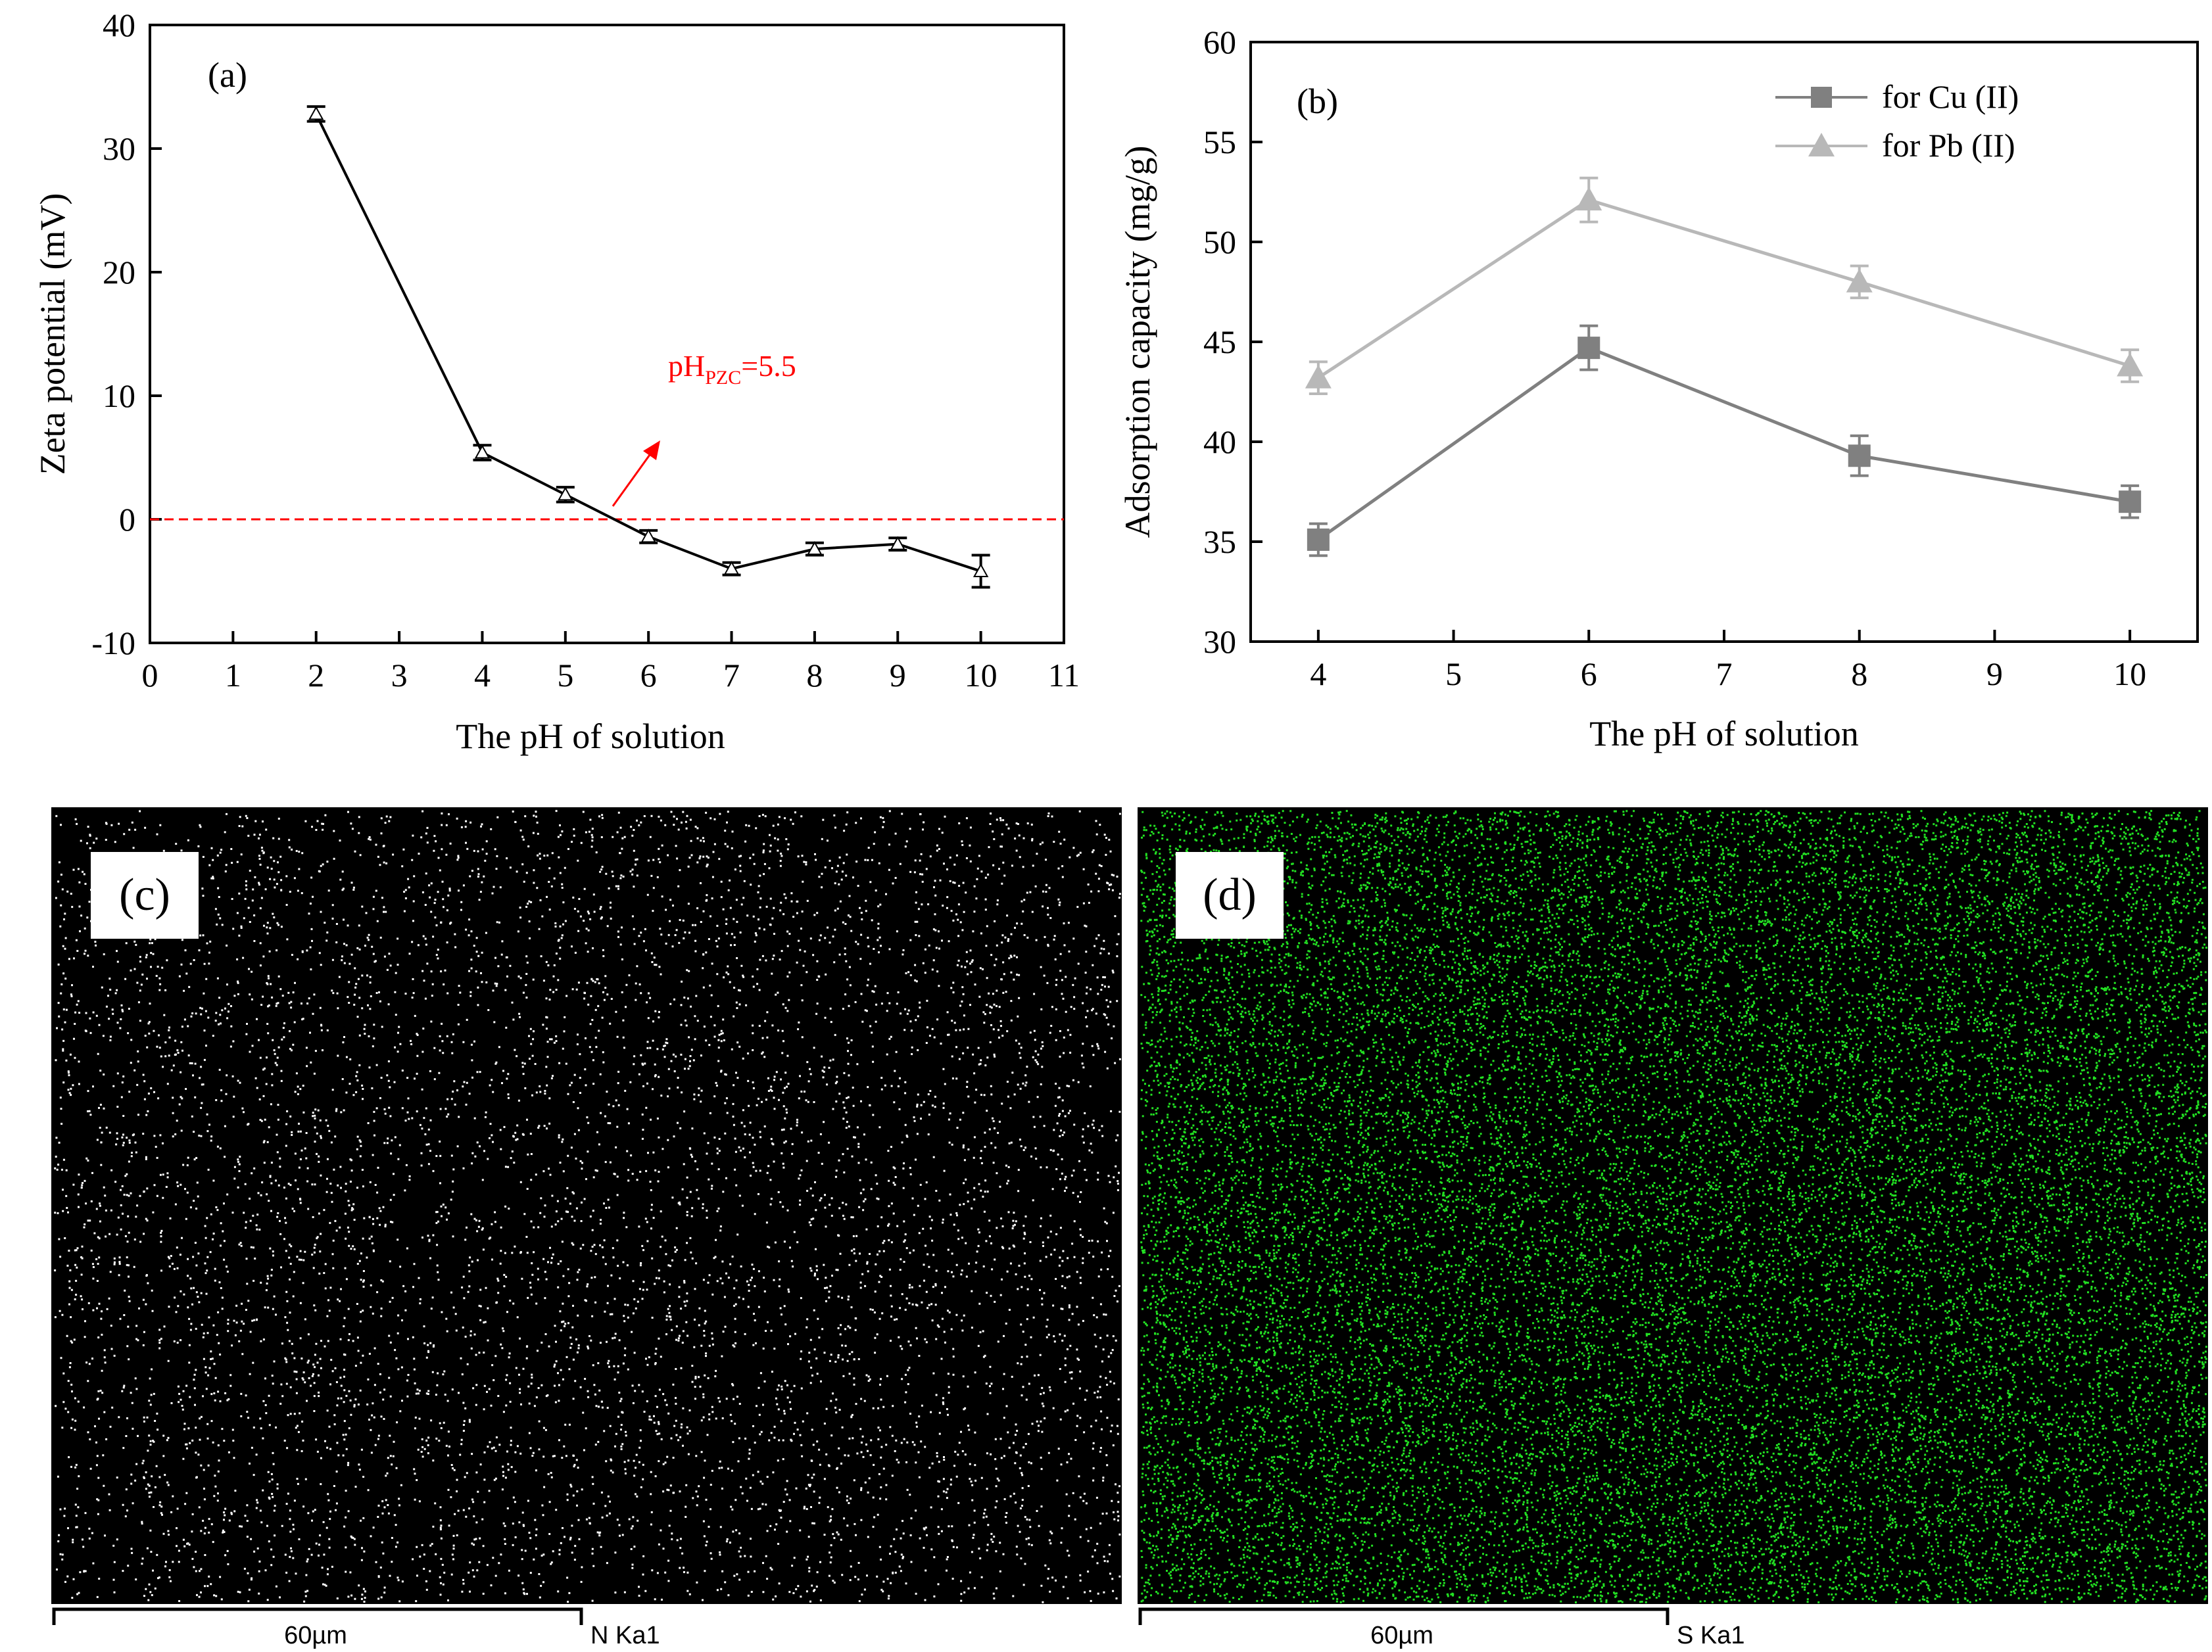 This screenshot has width=2212, height=1652. Describe the element at coordinates (1950, 96) in the screenshot. I see `legend-label-cu: for Cu (II)` at that location.